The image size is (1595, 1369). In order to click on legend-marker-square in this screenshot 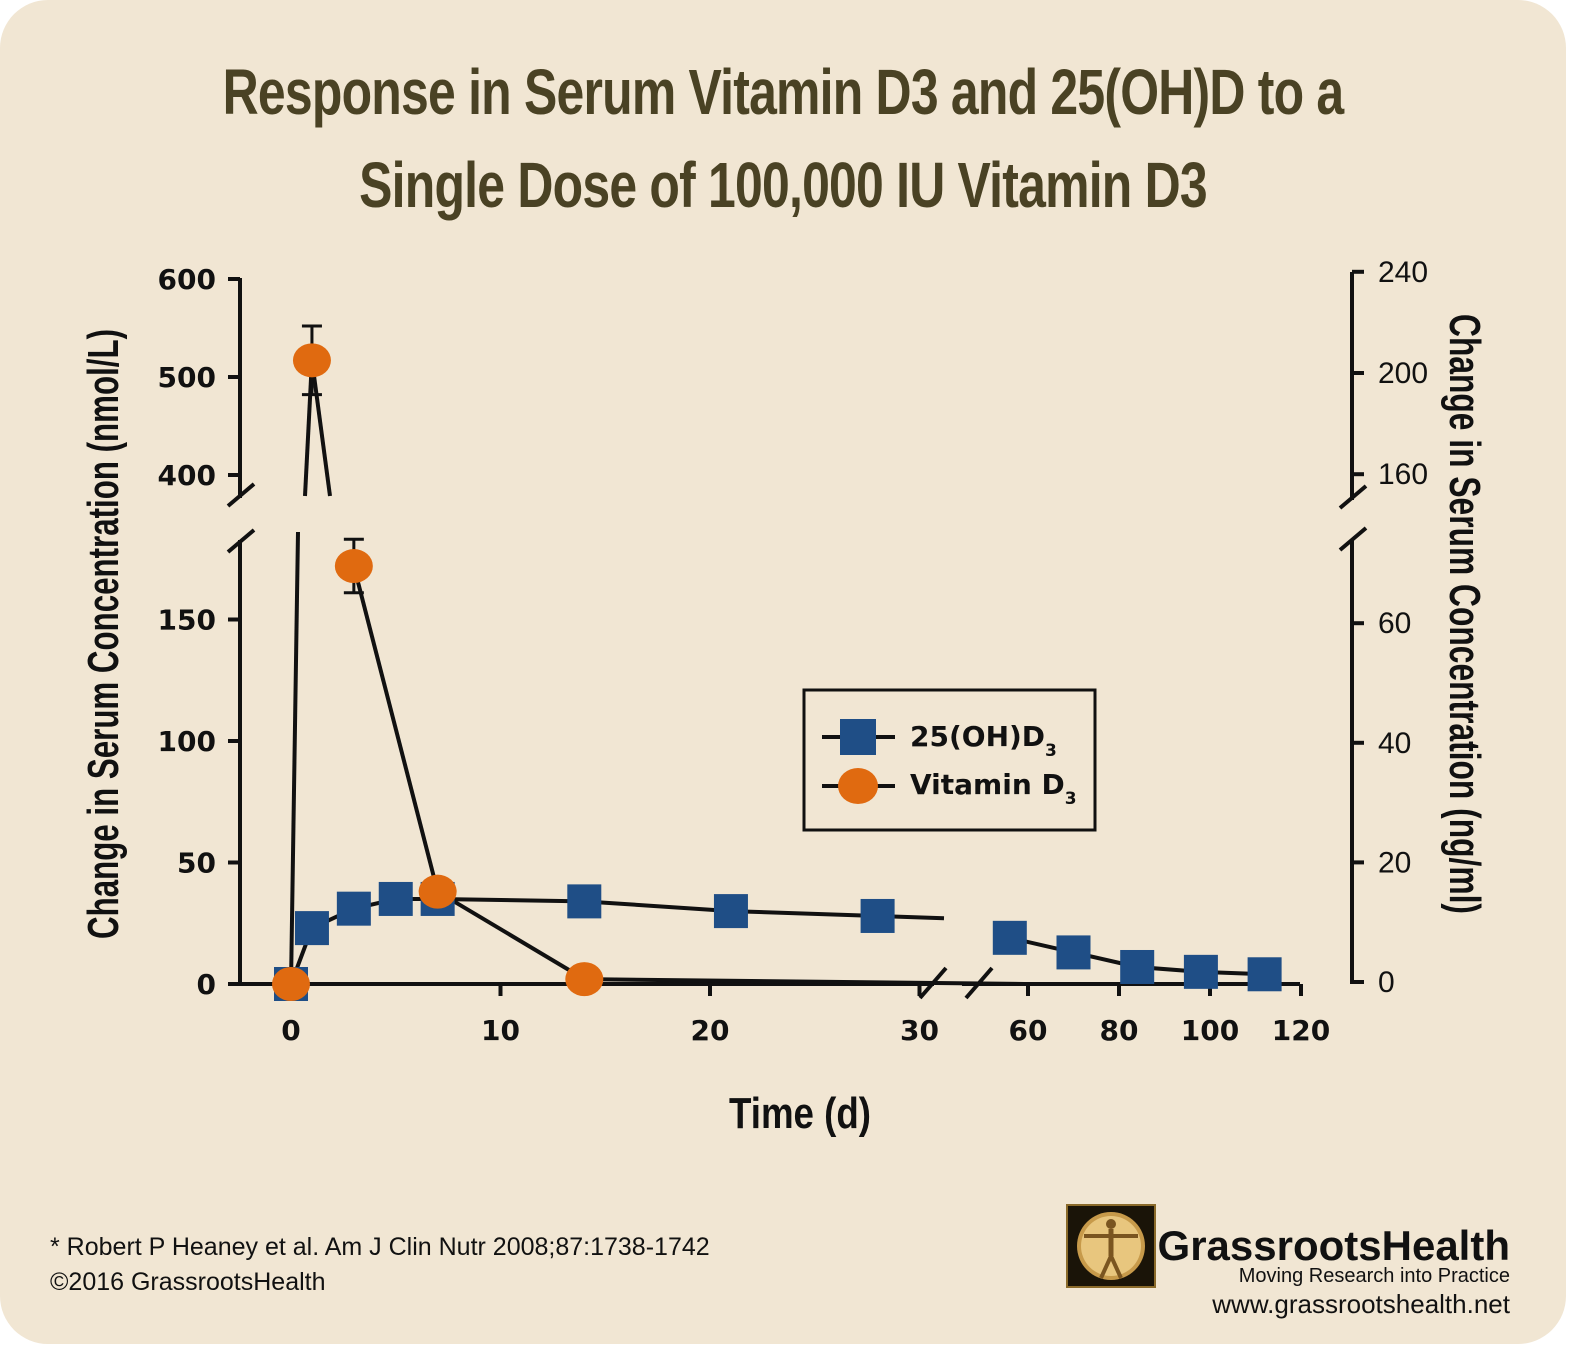, I will do `click(858, 737)`.